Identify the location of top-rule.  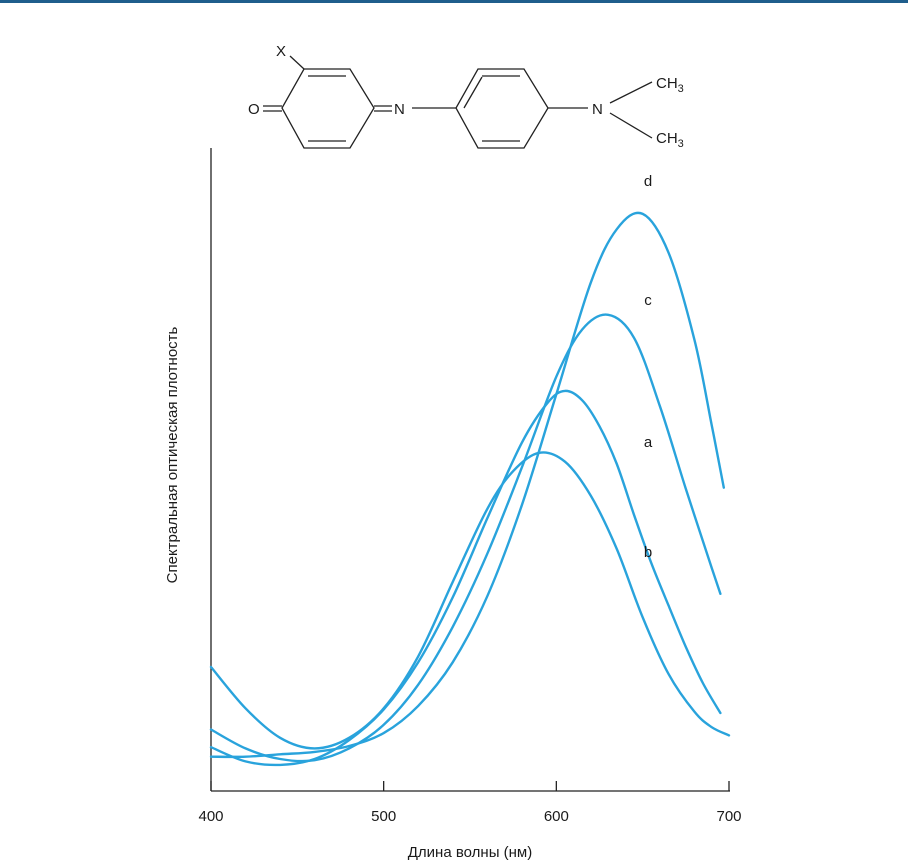
(454, 1).